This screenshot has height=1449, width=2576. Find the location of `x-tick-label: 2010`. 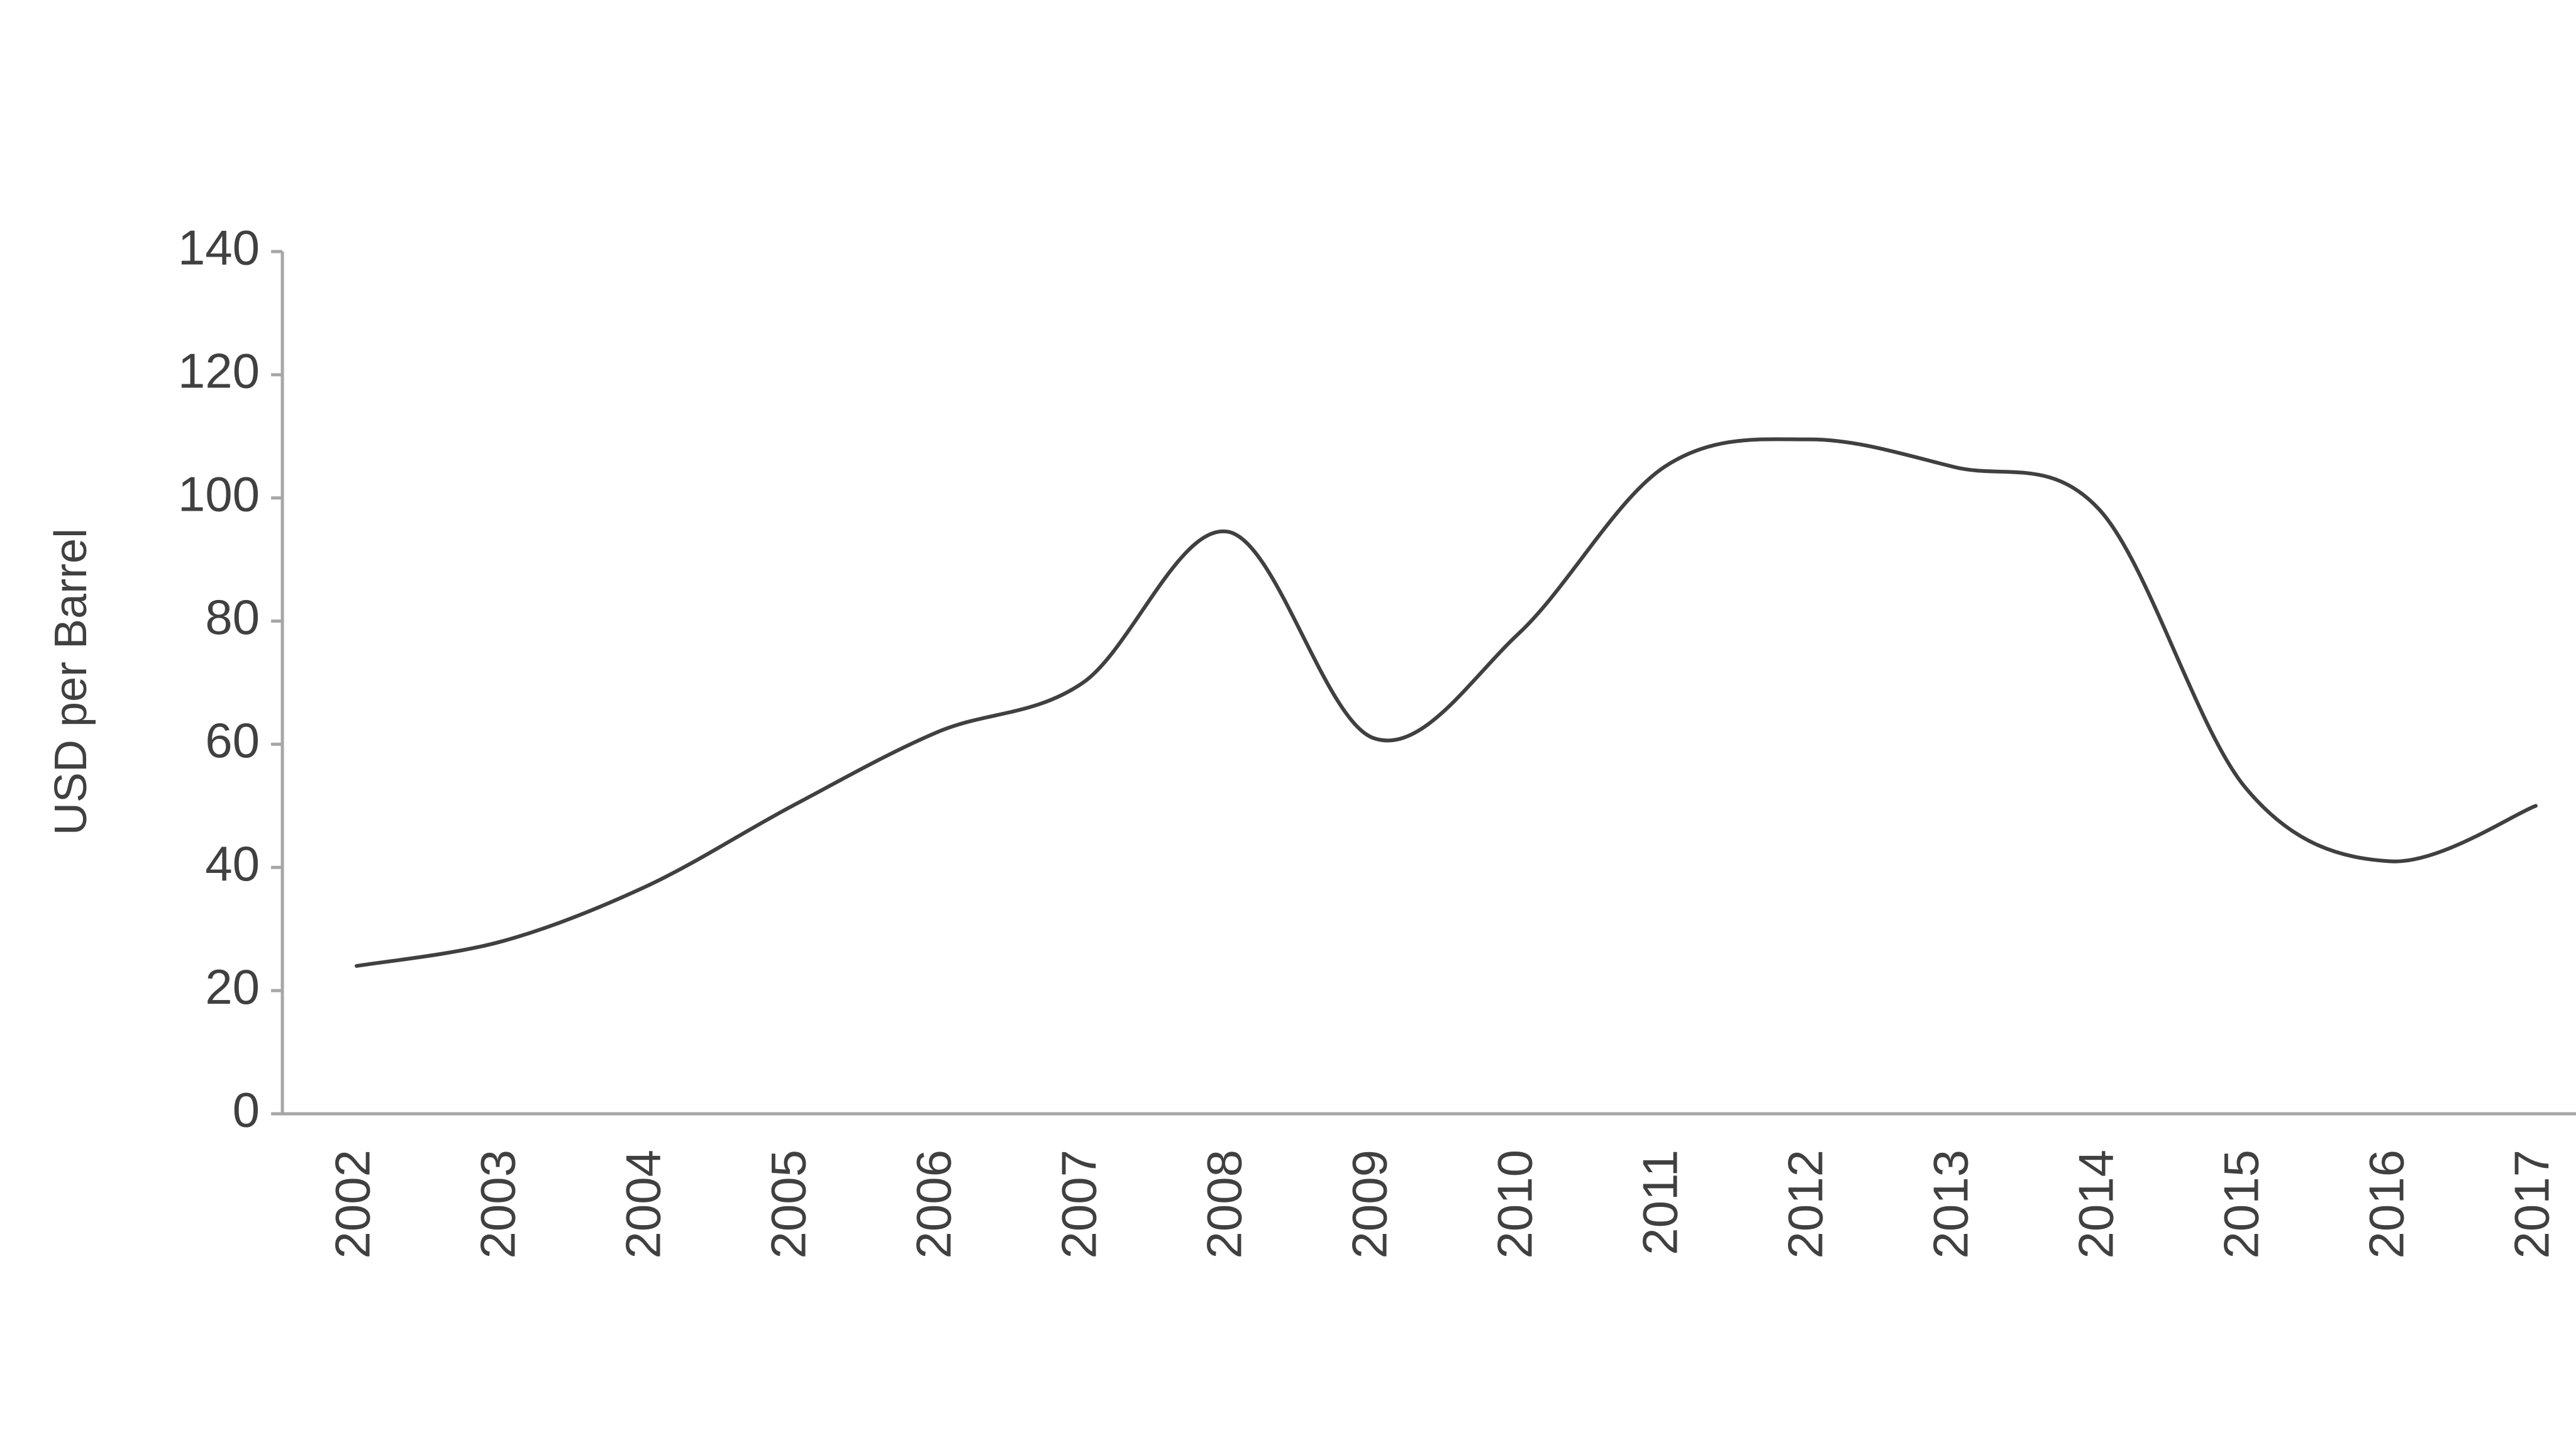

x-tick-label: 2010 is located at coordinates (1515, 1204).